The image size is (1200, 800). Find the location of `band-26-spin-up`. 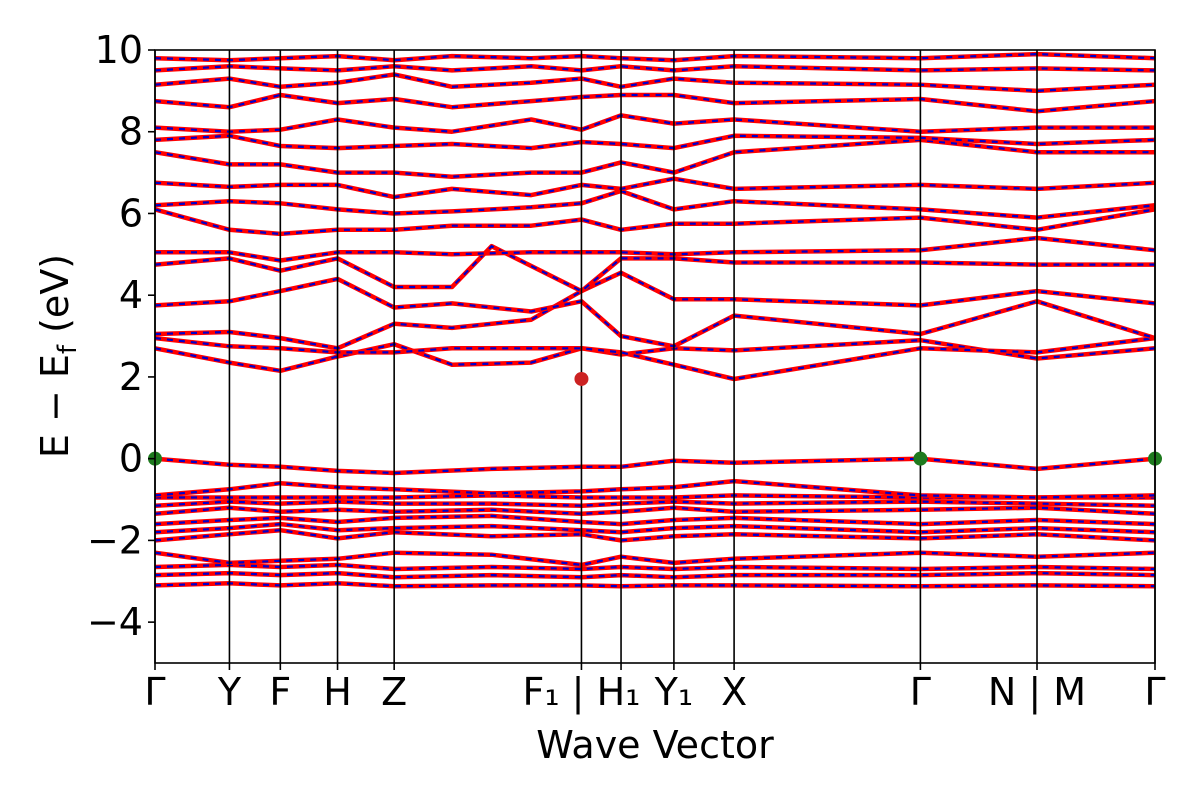

band-26-spin-up is located at coordinates (655, 68).